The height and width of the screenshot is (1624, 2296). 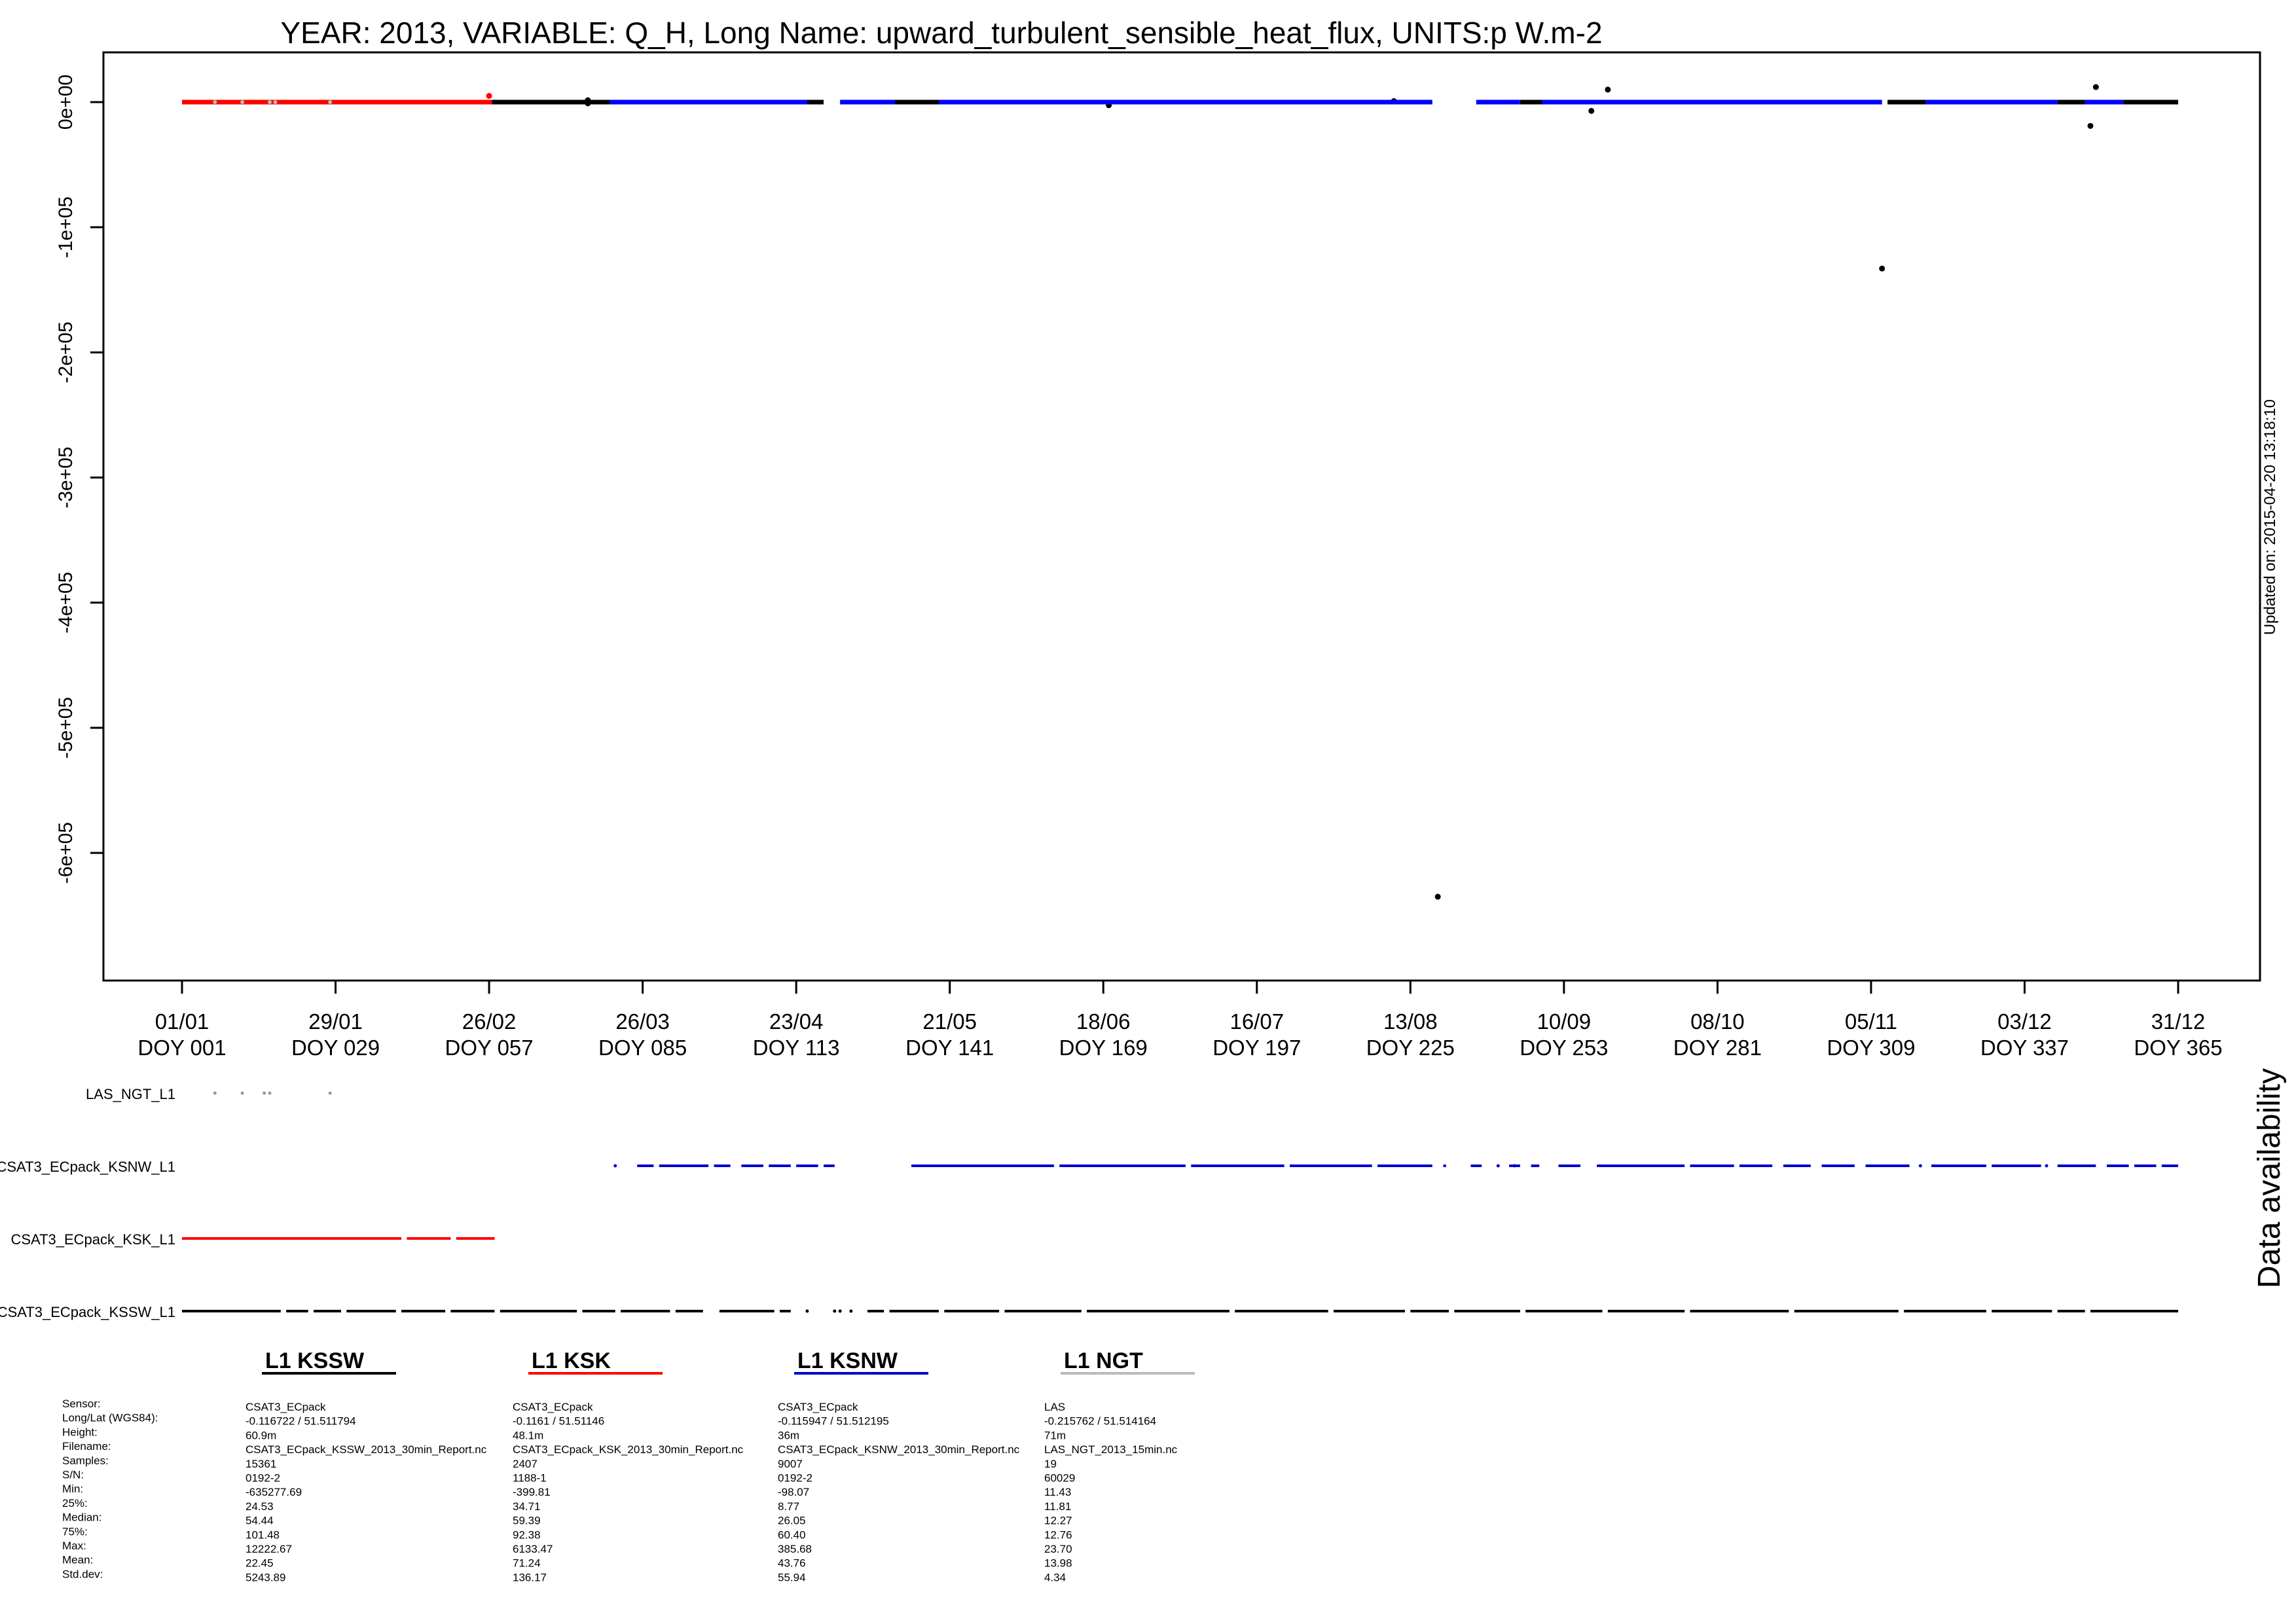 I want to click on stats-cell: -0.116722 / 51.511794, so click(x=301, y=1421).